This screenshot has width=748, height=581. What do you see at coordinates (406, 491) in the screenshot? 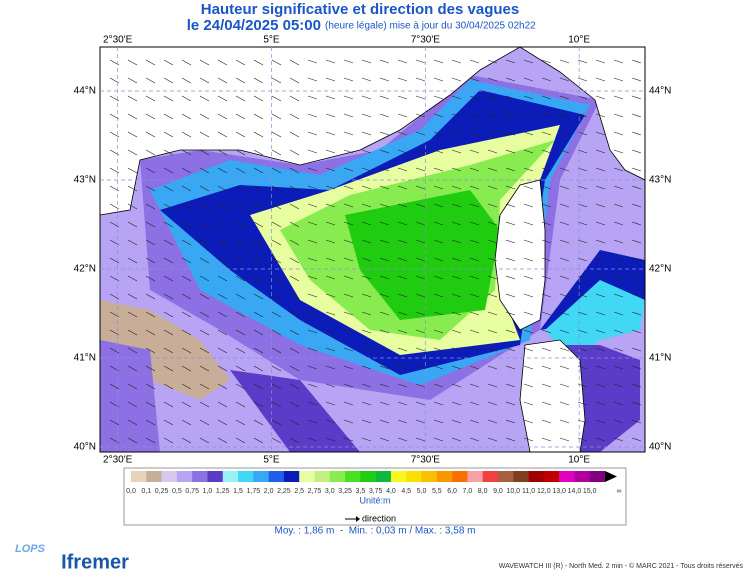
I see `colorbar-label: 4,5` at bounding box center [406, 491].